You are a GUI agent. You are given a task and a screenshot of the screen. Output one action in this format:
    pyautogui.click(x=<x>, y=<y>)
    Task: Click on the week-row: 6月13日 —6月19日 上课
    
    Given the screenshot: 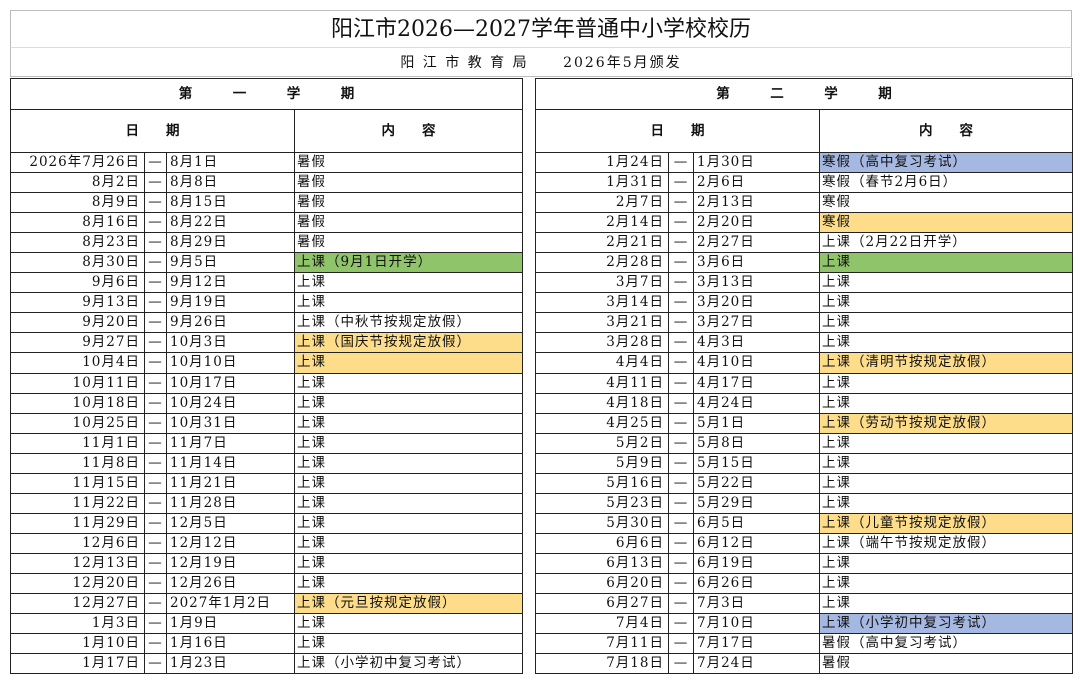 What is the action you would take?
    pyautogui.click(x=804, y=563)
    